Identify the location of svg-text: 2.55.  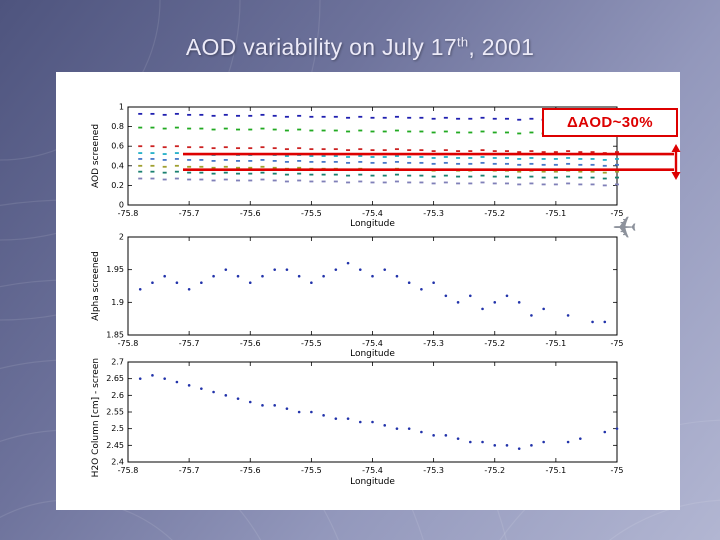
(115, 412).